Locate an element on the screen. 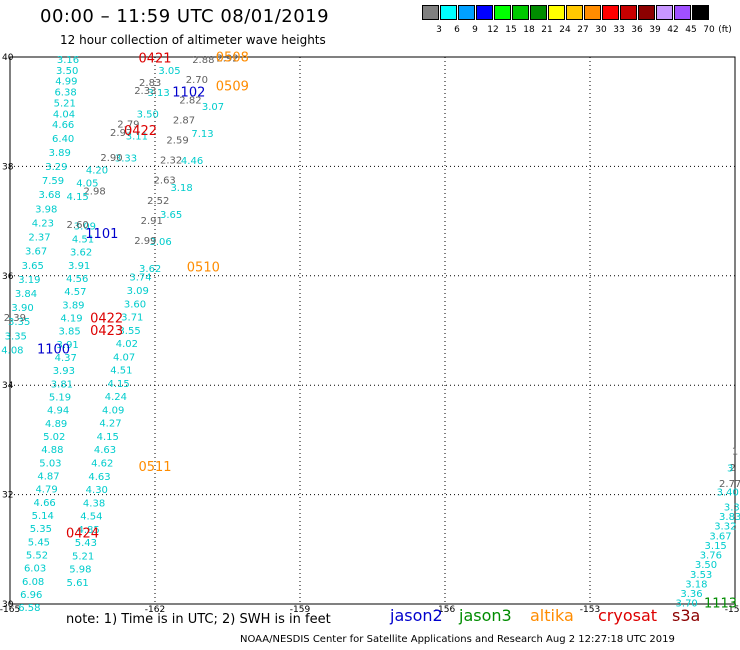 This screenshot has width=740, height=650. pass-time-label: 1101 is located at coordinates (101, 234).